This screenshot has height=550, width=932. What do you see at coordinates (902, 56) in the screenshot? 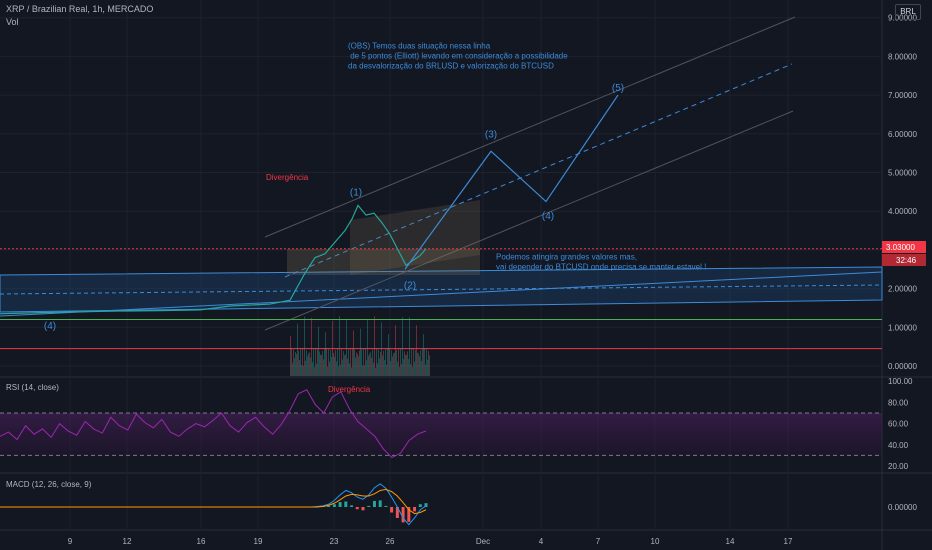
I see `y-tick-label: 8.00000` at bounding box center [902, 56].